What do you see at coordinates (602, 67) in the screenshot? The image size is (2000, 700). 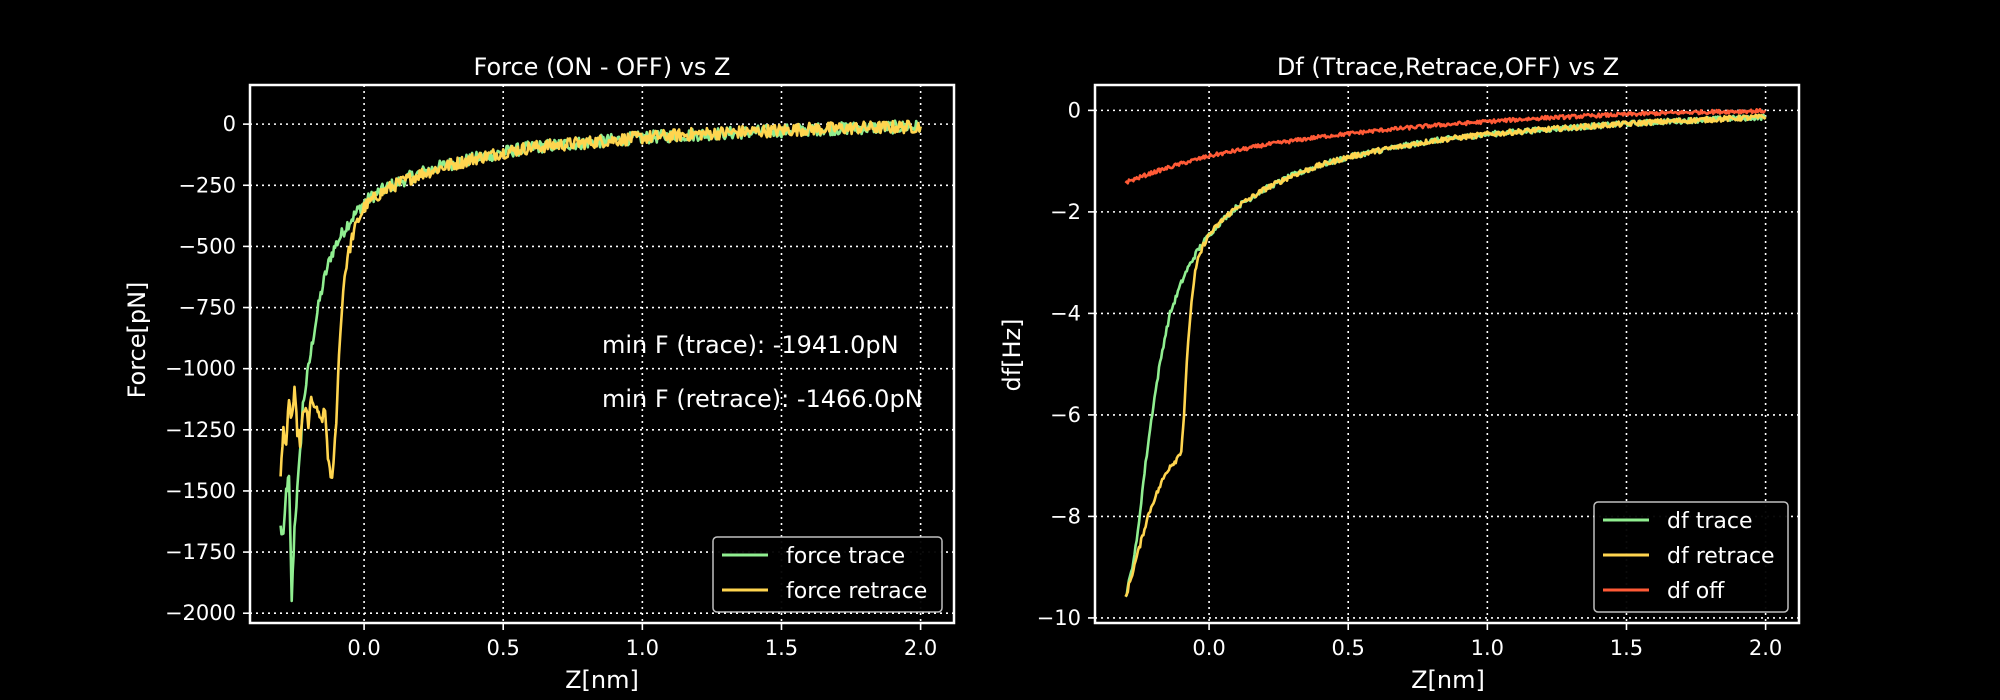 I see `chart-title: Force (ON - OFF) vs Z` at bounding box center [602, 67].